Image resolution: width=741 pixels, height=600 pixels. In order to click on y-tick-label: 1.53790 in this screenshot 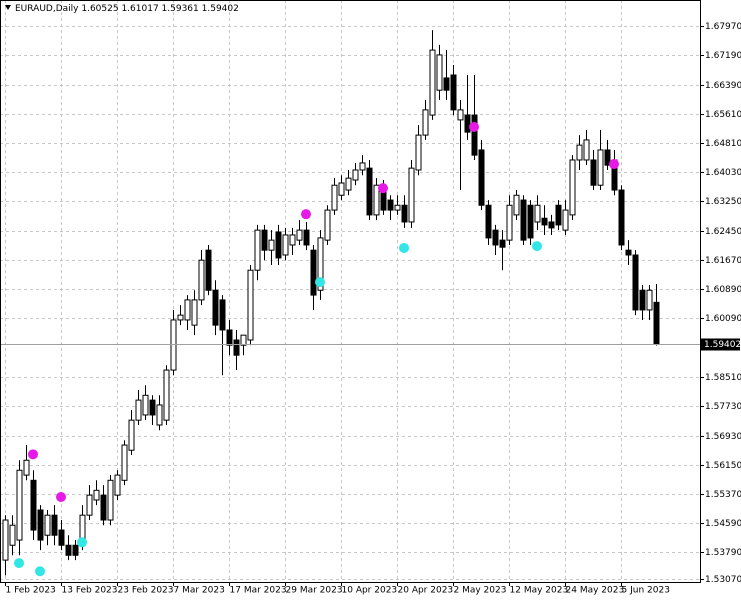, I will do `click(723, 553)`.